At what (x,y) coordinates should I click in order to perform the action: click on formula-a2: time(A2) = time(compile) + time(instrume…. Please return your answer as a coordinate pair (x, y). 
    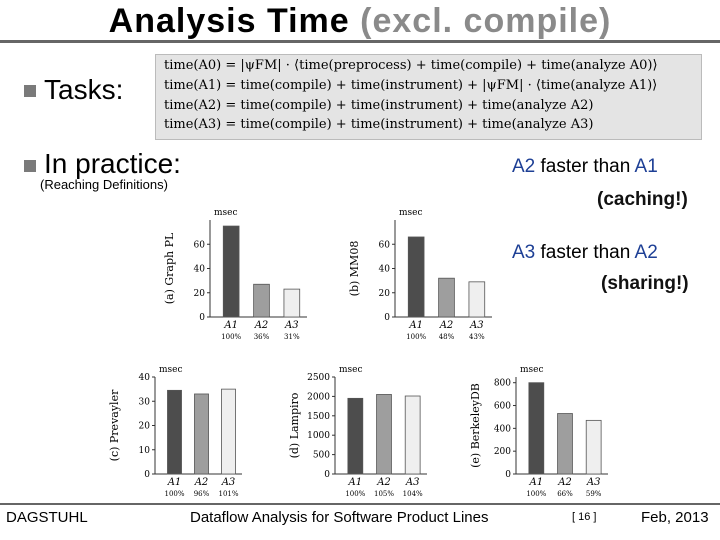
    Looking at the image, I should click on (379, 105).